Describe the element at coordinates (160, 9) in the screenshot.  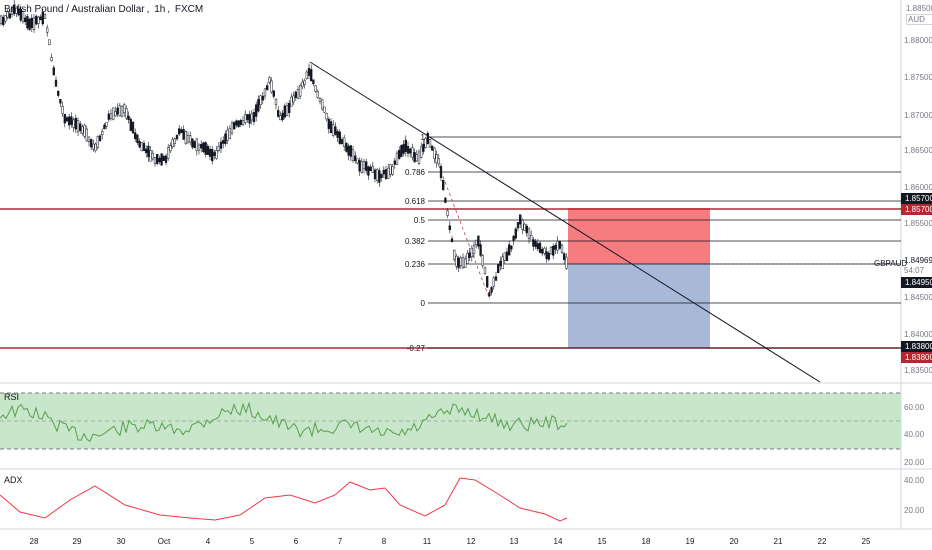
I see `interval-label: 1h` at that location.